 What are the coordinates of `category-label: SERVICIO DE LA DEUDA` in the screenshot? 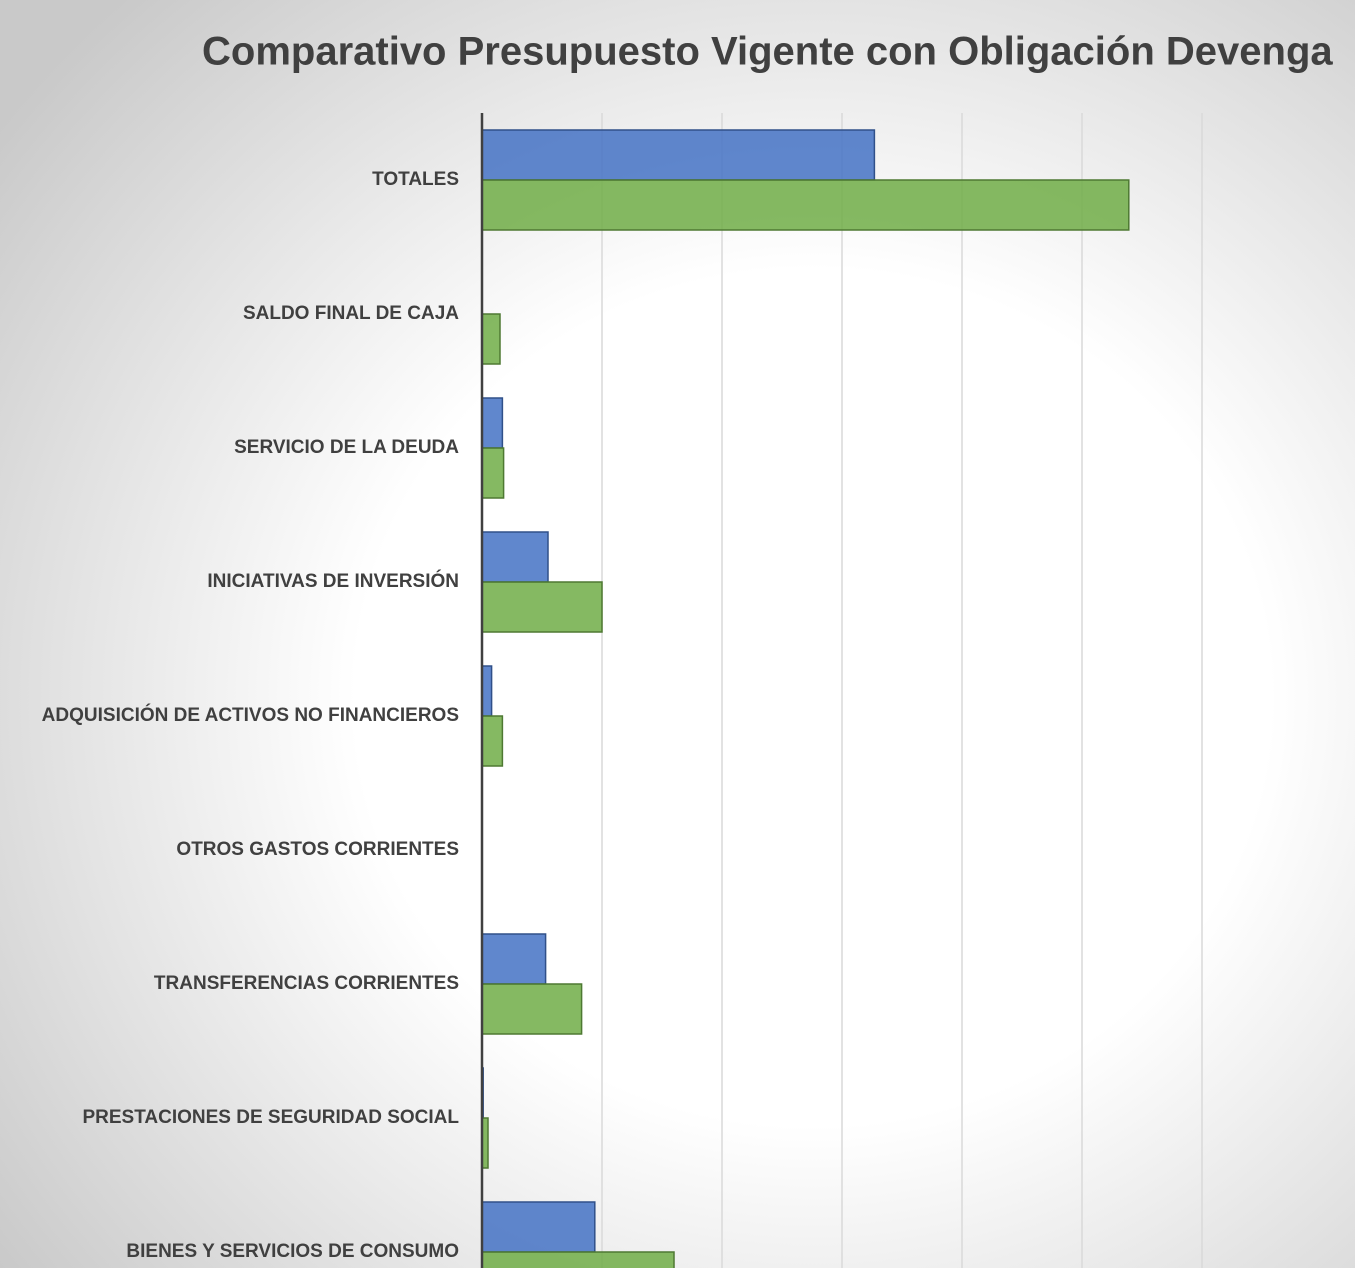 It's located at (346, 447).